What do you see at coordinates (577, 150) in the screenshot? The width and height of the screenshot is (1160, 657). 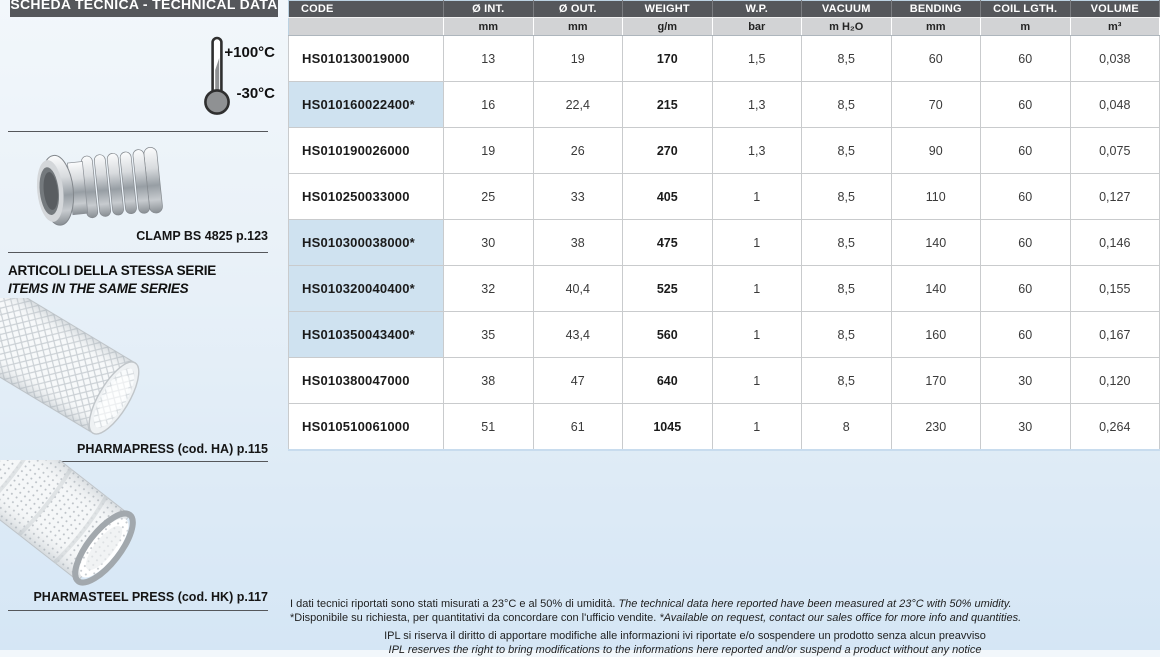 I see `cell-diameter-out: 26` at bounding box center [577, 150].